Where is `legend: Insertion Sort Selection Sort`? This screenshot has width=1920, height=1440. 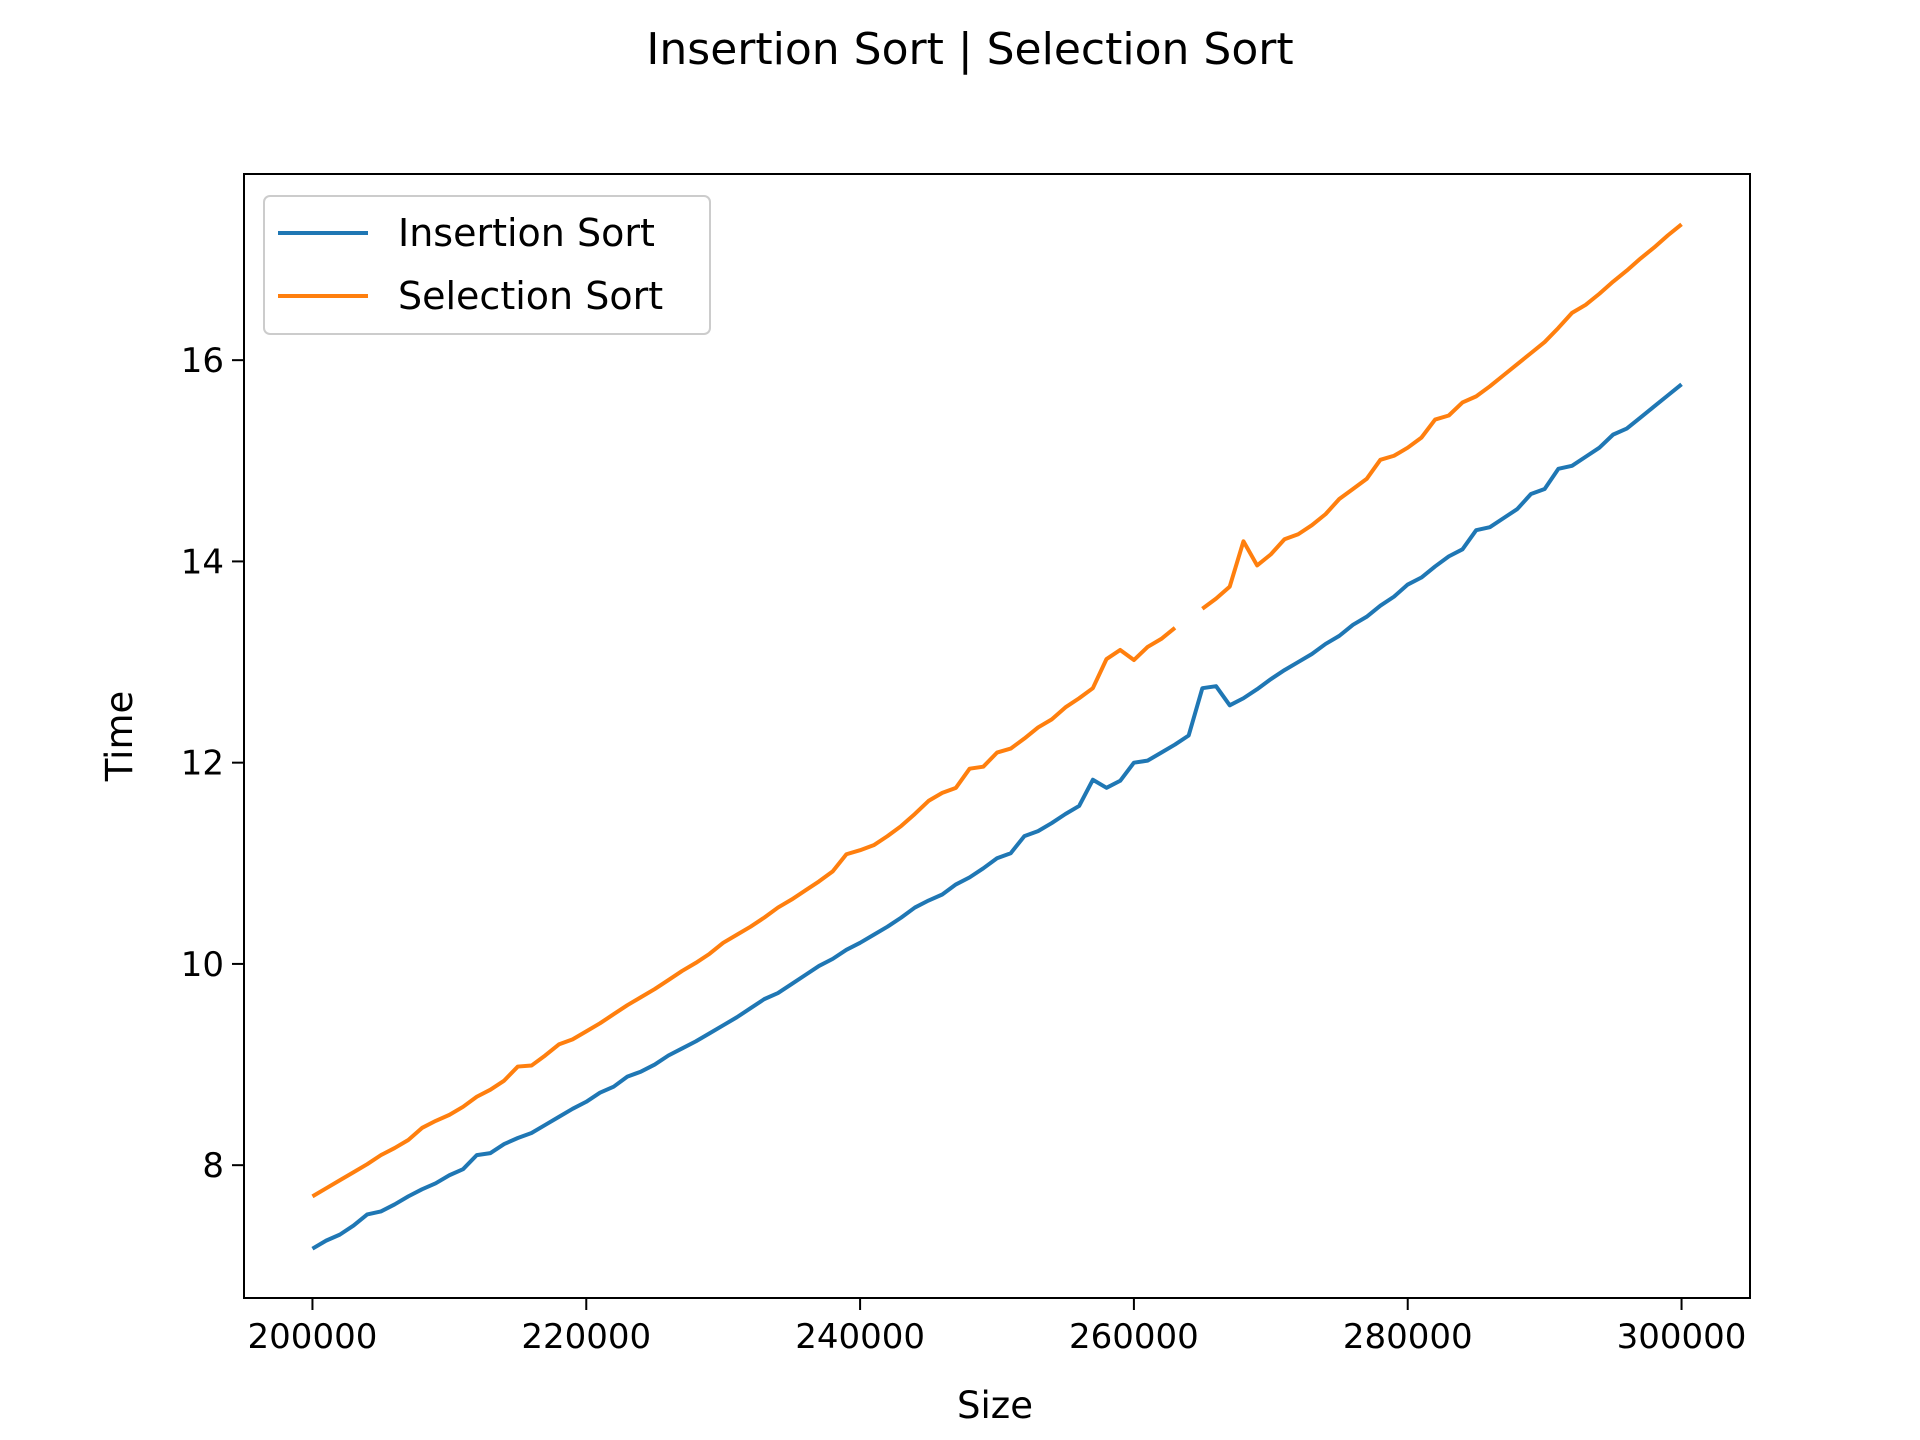
legend: Insertion Sort Selection Sort is located at coordinates (487, 265).